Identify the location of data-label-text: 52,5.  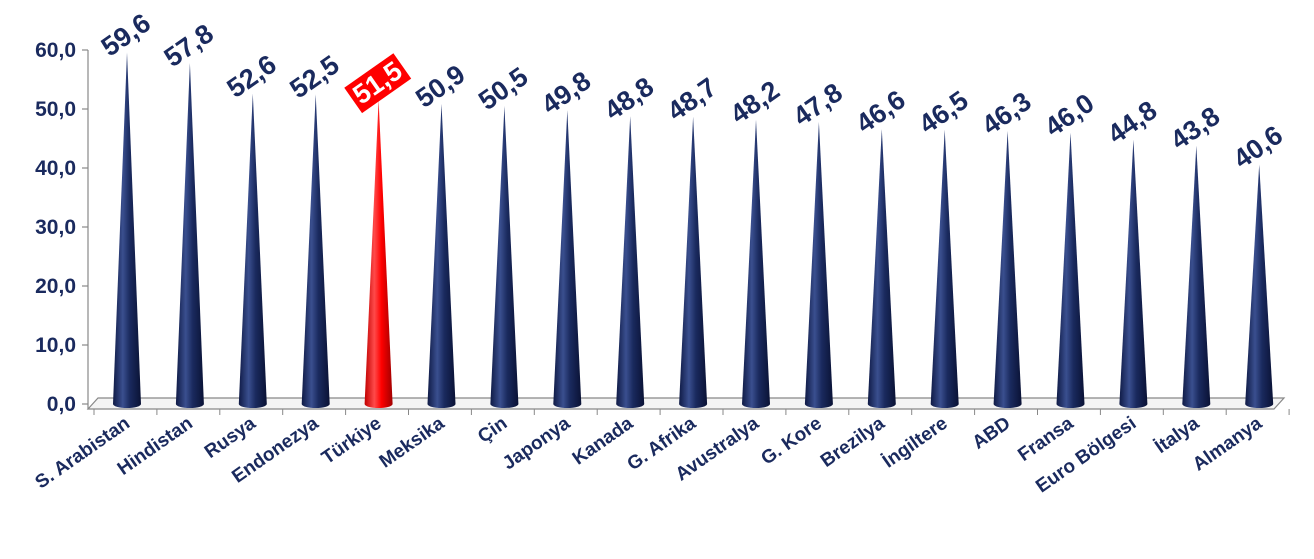
(314, 77).